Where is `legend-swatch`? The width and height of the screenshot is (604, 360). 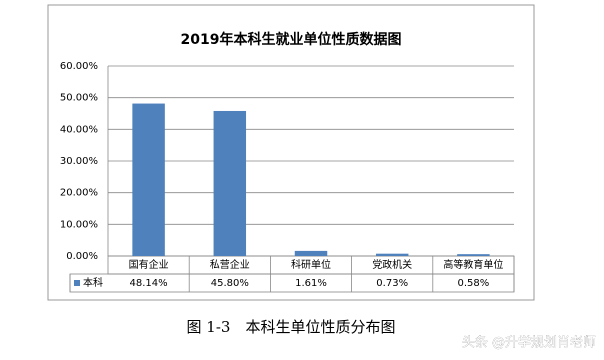 legend-swatch is located at coordinates (77, 283).